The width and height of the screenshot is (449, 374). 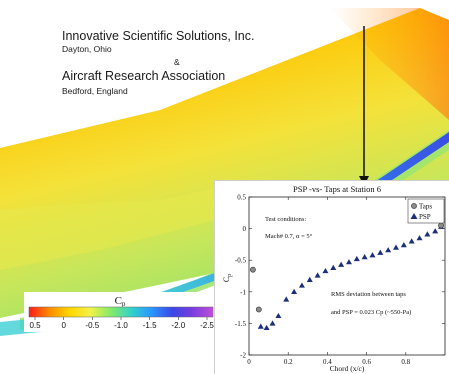 I want to click on legend-psp-marker, so click(x=414, y=216).